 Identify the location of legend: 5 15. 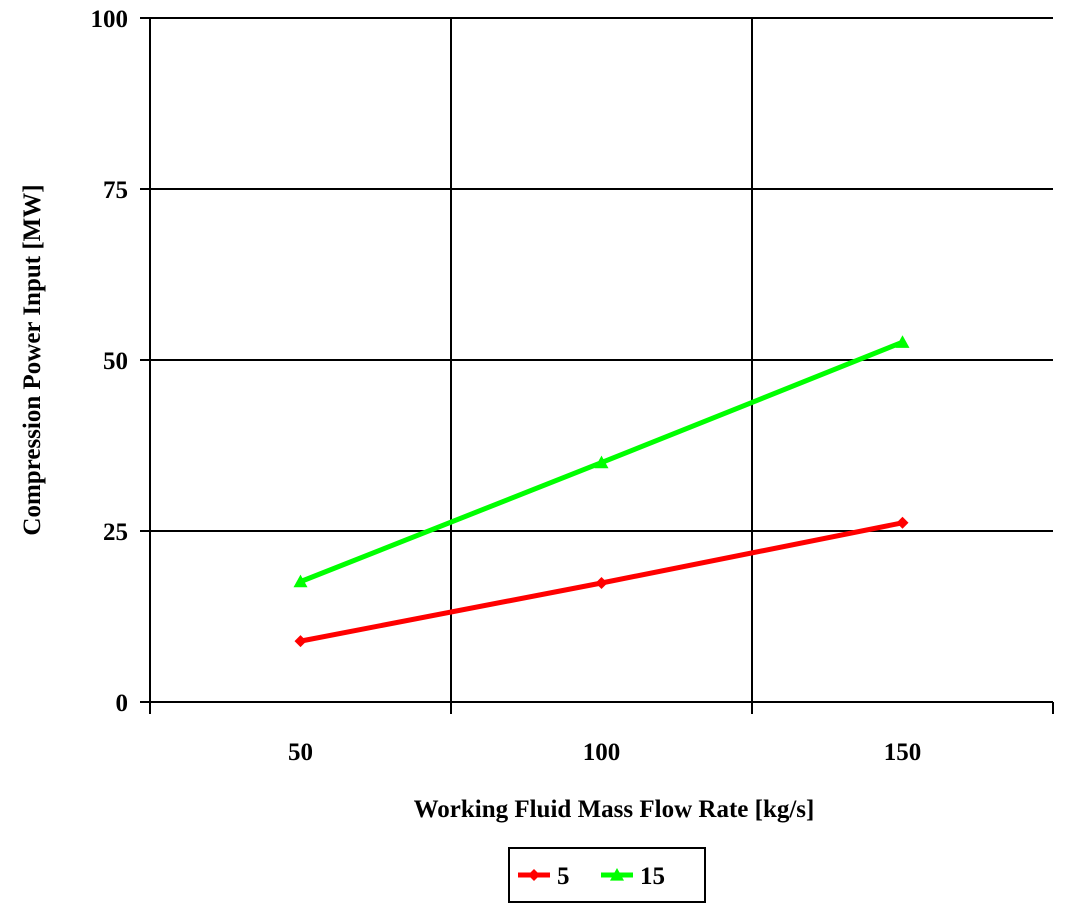
(607, 875).